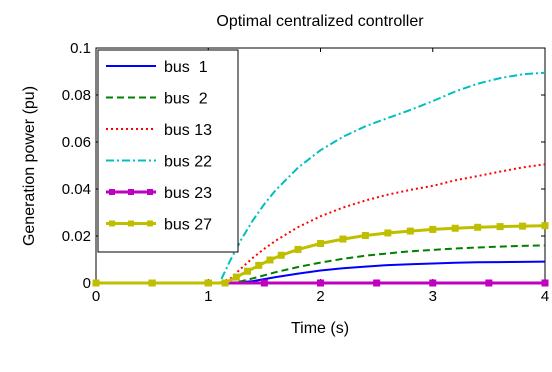 This screenshot has height=372, width=552. Describe the element at coordinates (80, 48) in the screenshot. I see `y-tick-label: 0.1` at that location.